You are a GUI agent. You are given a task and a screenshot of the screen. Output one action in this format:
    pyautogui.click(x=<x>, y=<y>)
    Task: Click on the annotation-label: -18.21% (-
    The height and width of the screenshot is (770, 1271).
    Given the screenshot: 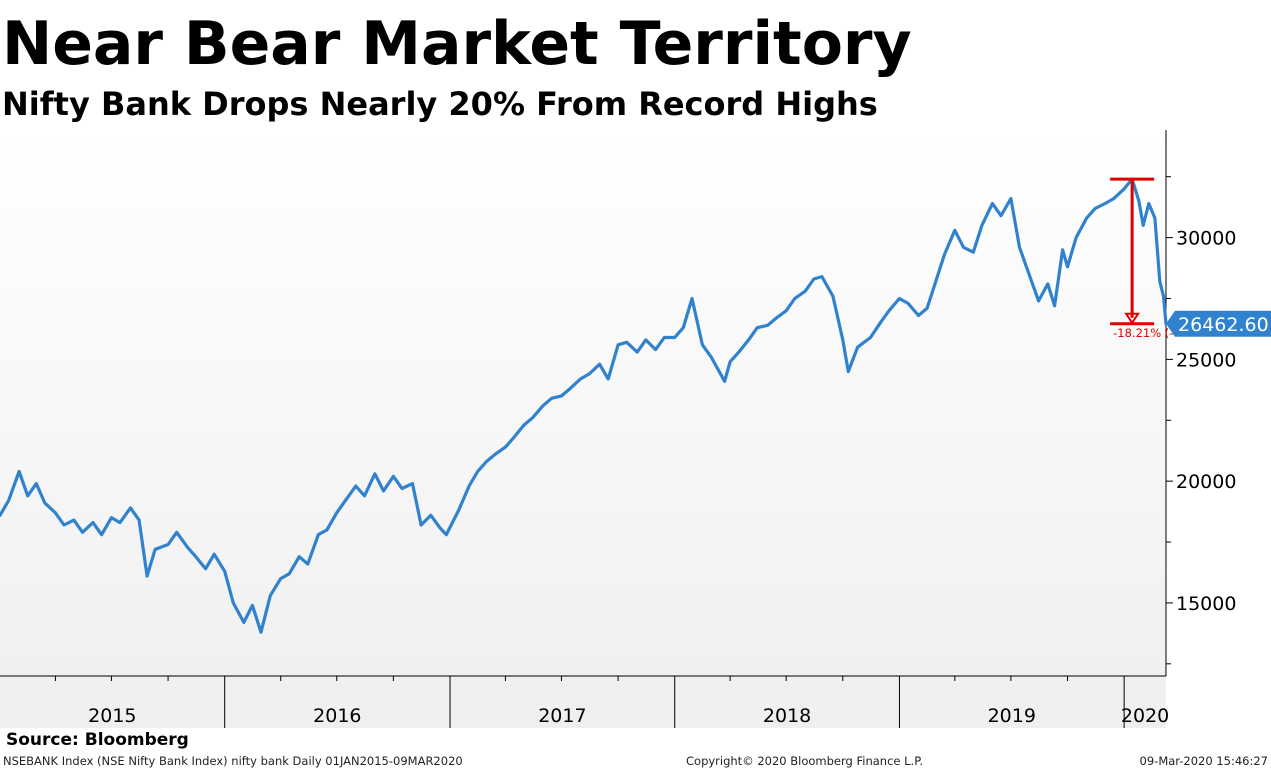 What is the action you would take?
    pyautogui.click(x=1143, y=333)
    